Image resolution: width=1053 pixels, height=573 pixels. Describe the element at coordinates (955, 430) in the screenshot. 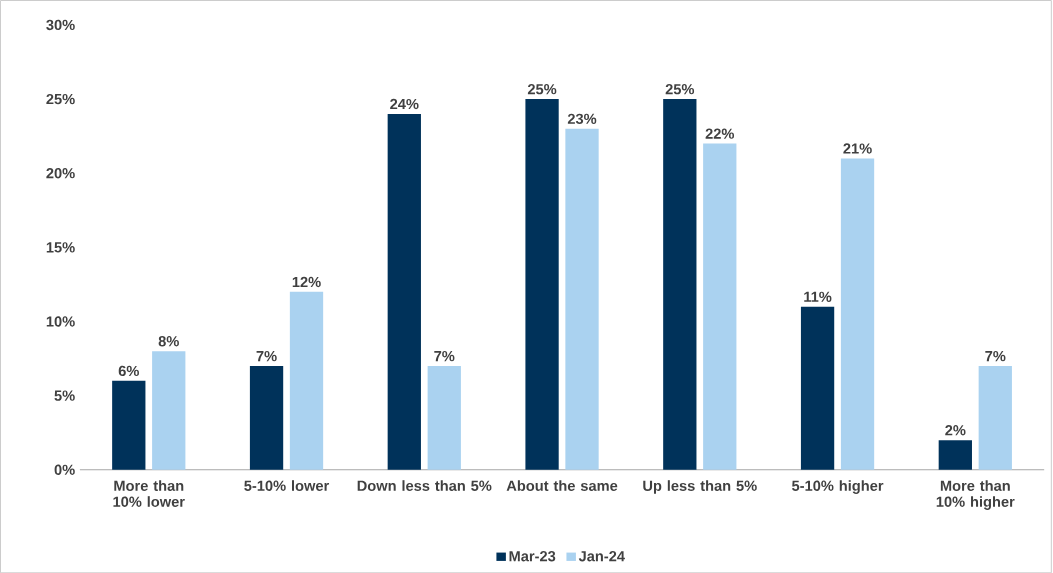

I see `data-label: 2%` at that location.